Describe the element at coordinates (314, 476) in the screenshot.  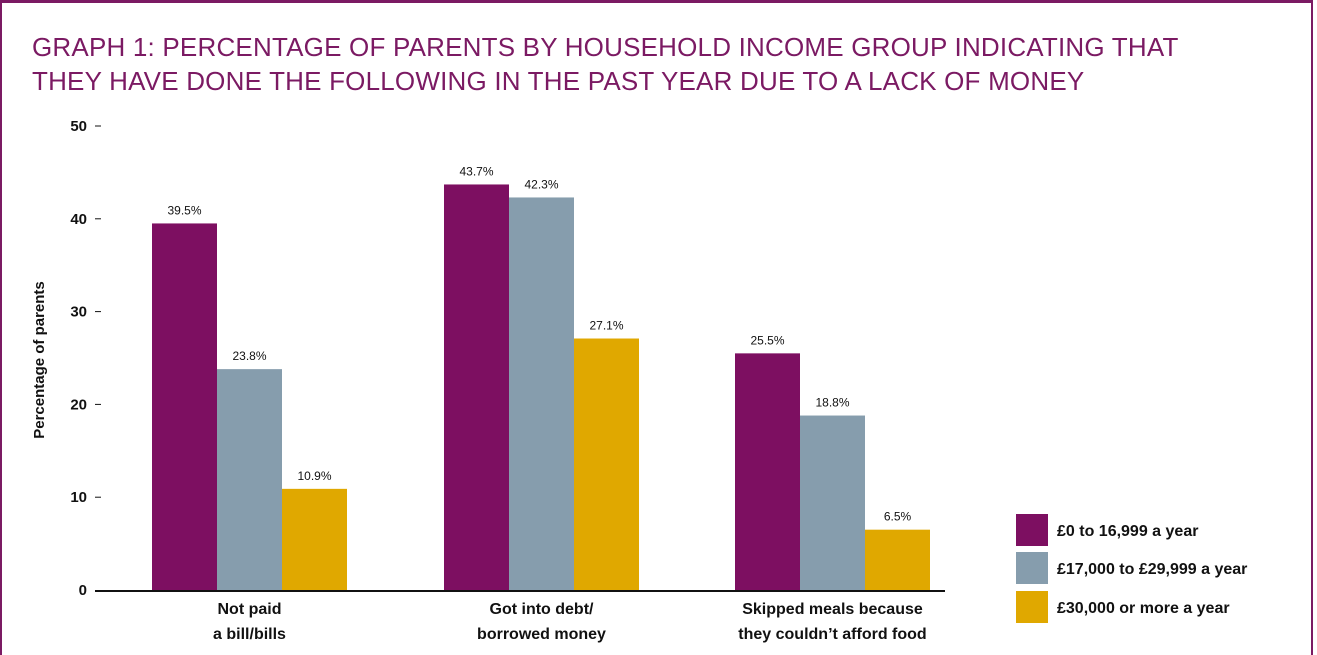
I see `data-label: 10.9%` at that location.